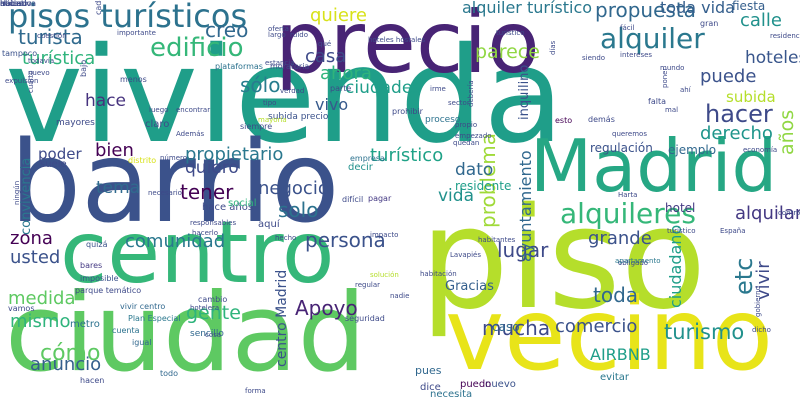 This screenshot has height=400, width=800. Describe the element at coordinates (476, 384) in the screenshot. I see `word: puedo` at that location.